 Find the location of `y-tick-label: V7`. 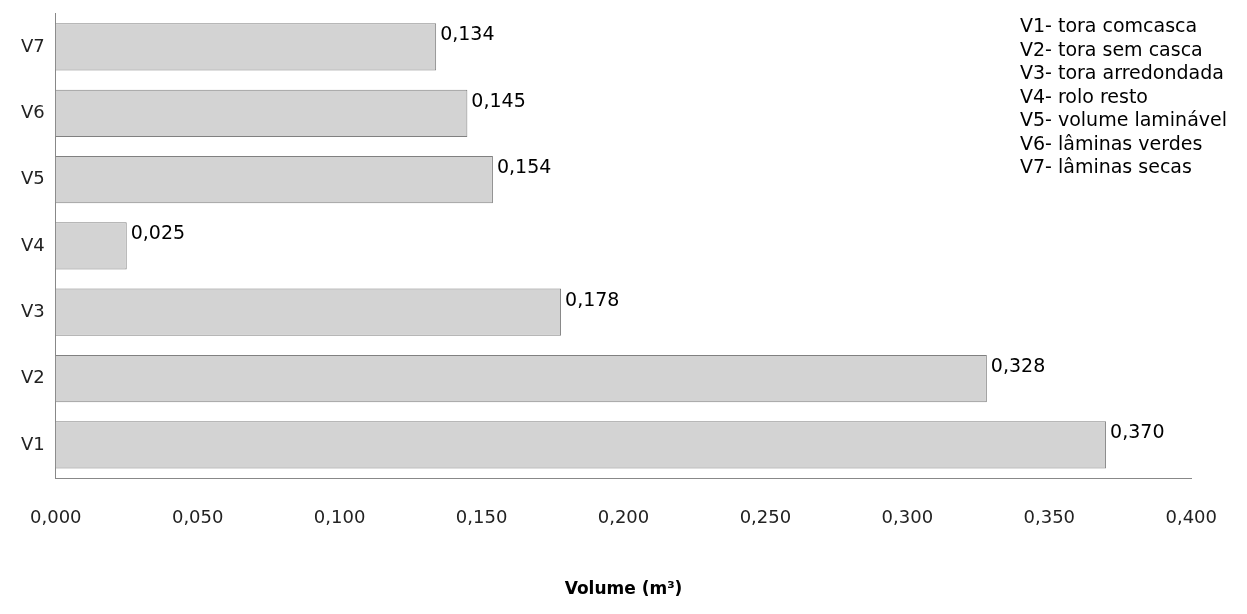

y-tick-label: V7 is located at coordinates (33, 45).